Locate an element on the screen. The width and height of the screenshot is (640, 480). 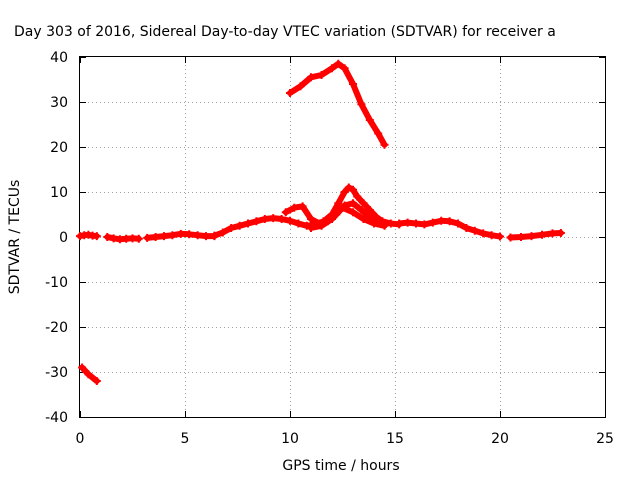
x-axis-label: GPS time / hours is located at coordinates (340, 466).